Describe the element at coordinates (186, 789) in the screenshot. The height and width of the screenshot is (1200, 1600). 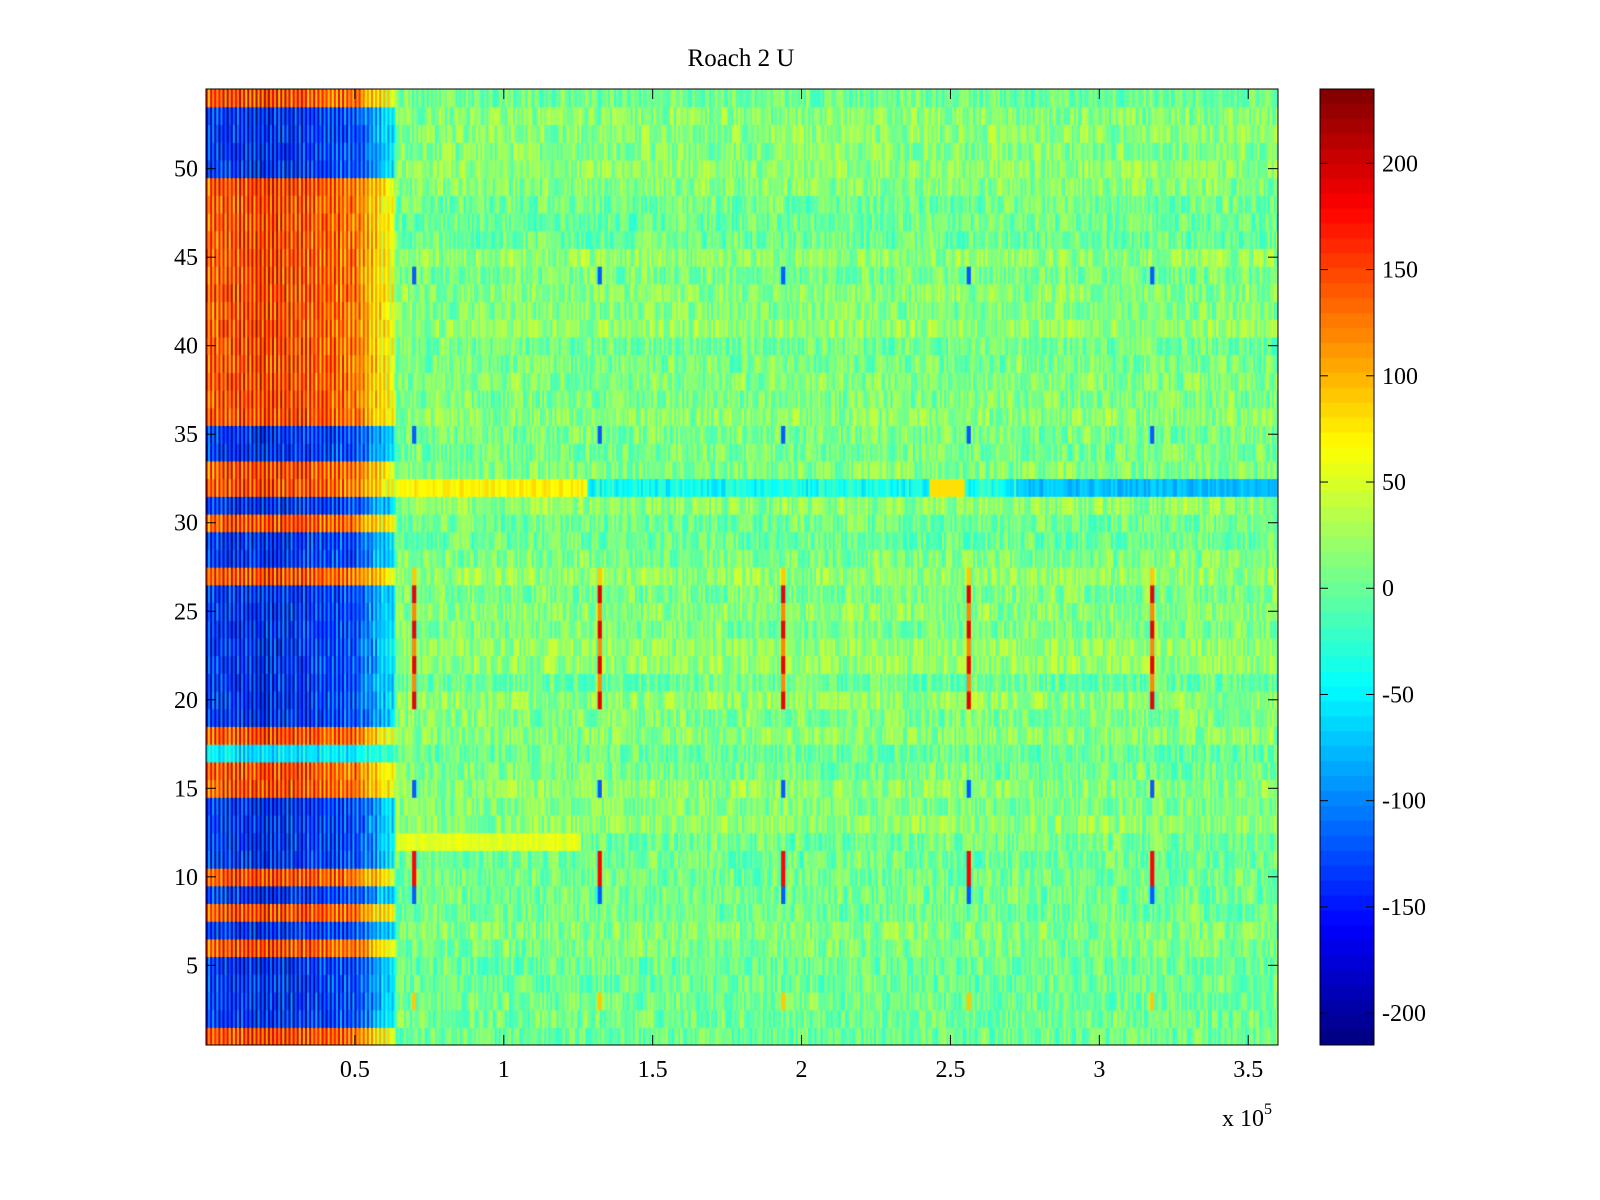
I see `y-tick-label: 15` at that location.